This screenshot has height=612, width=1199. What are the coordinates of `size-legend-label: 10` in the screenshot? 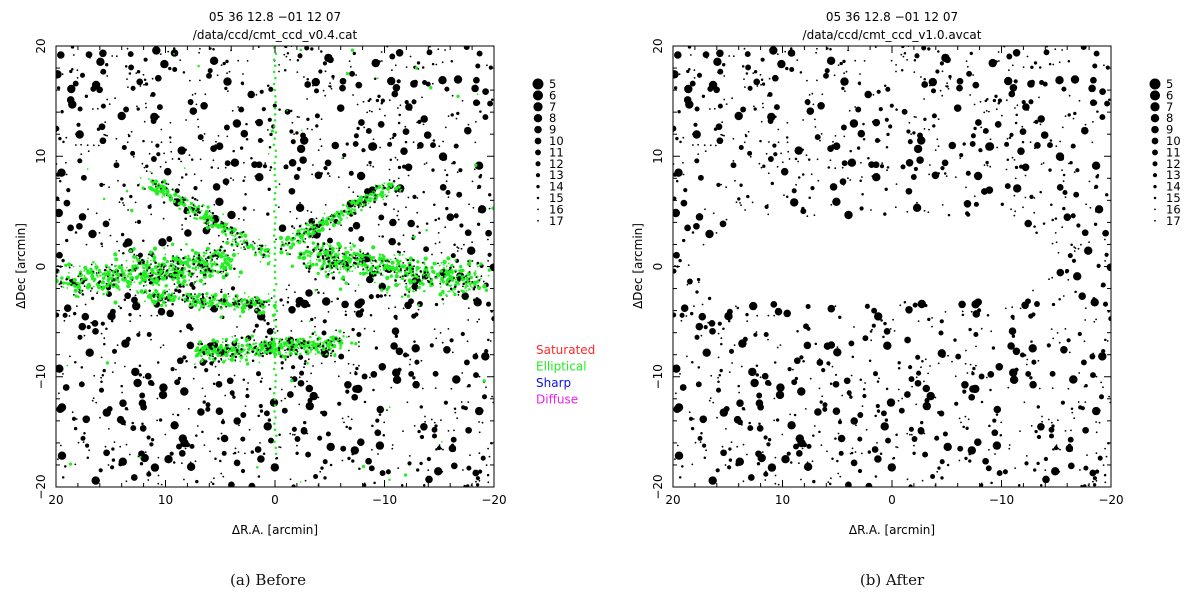 It's located at (556, 141).